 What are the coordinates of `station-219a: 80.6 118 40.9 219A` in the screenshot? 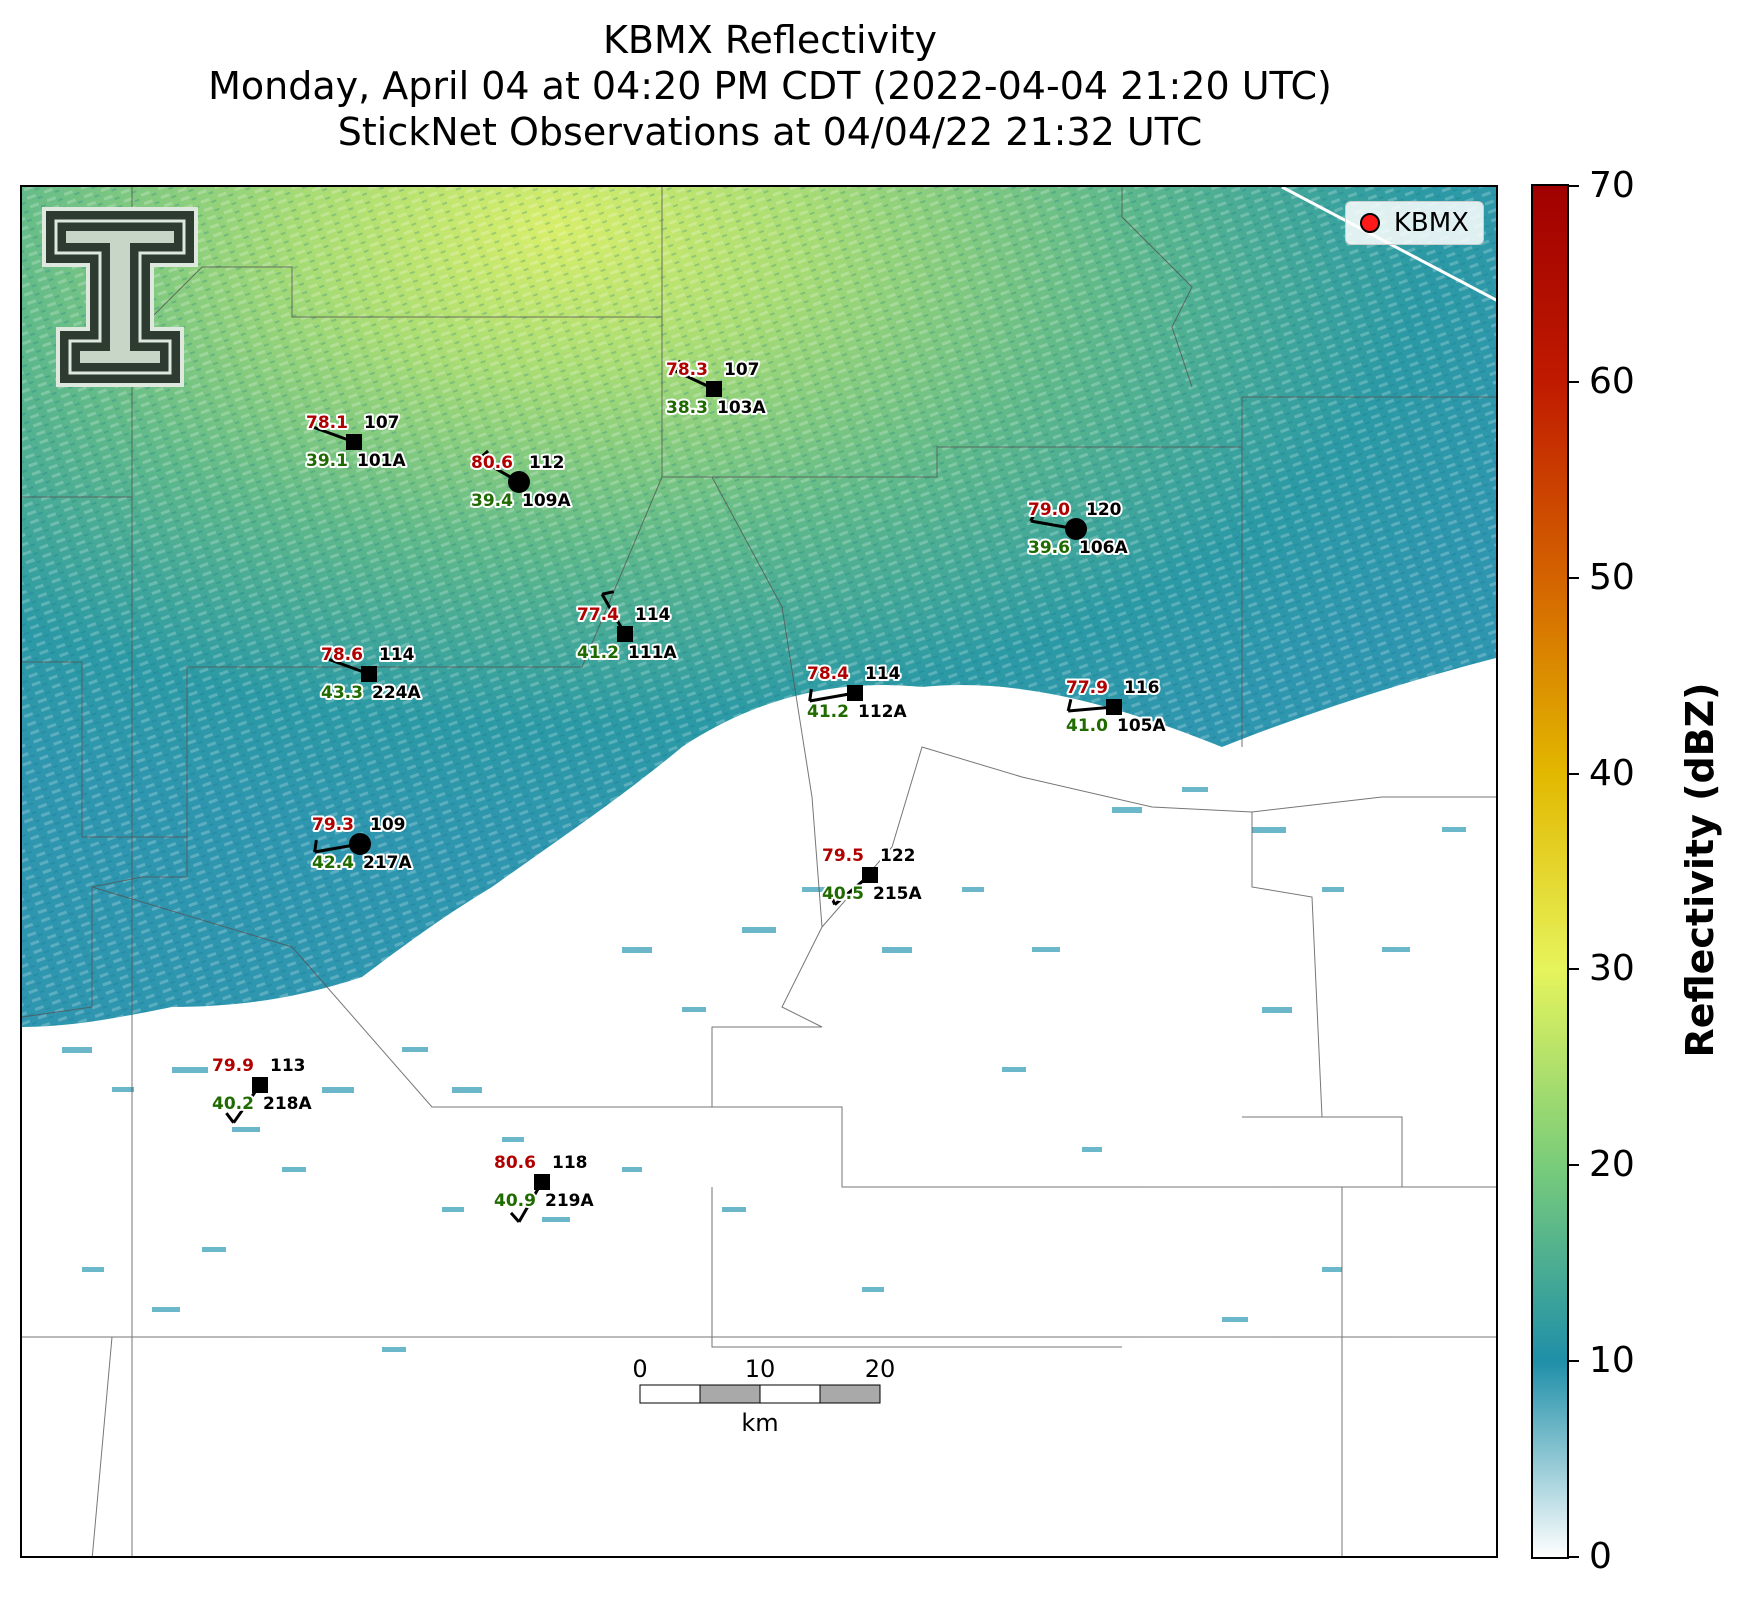 It's located at (544, 1187).